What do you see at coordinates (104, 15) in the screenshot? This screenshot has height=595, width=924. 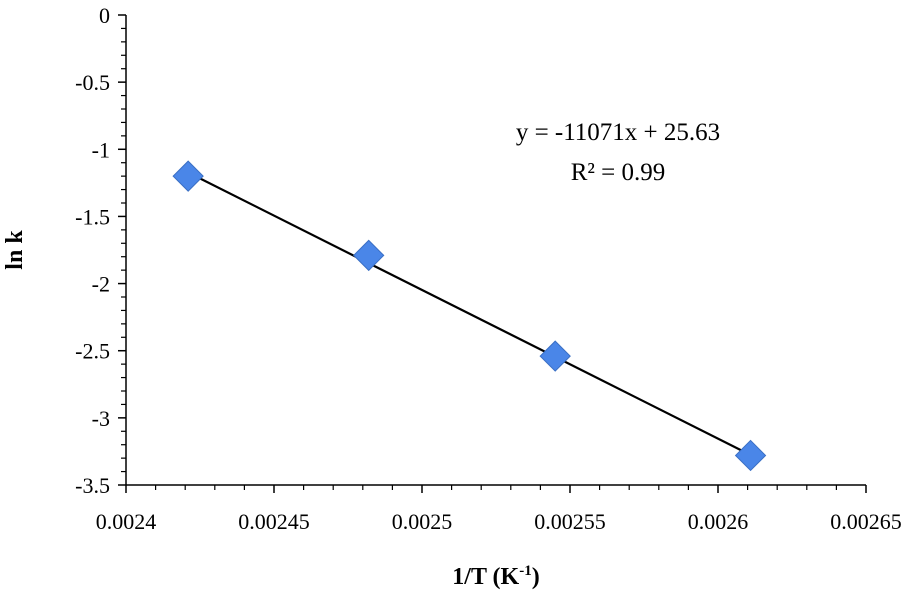 I see `y-tick-label: 0` at bounding box center [104, 15].